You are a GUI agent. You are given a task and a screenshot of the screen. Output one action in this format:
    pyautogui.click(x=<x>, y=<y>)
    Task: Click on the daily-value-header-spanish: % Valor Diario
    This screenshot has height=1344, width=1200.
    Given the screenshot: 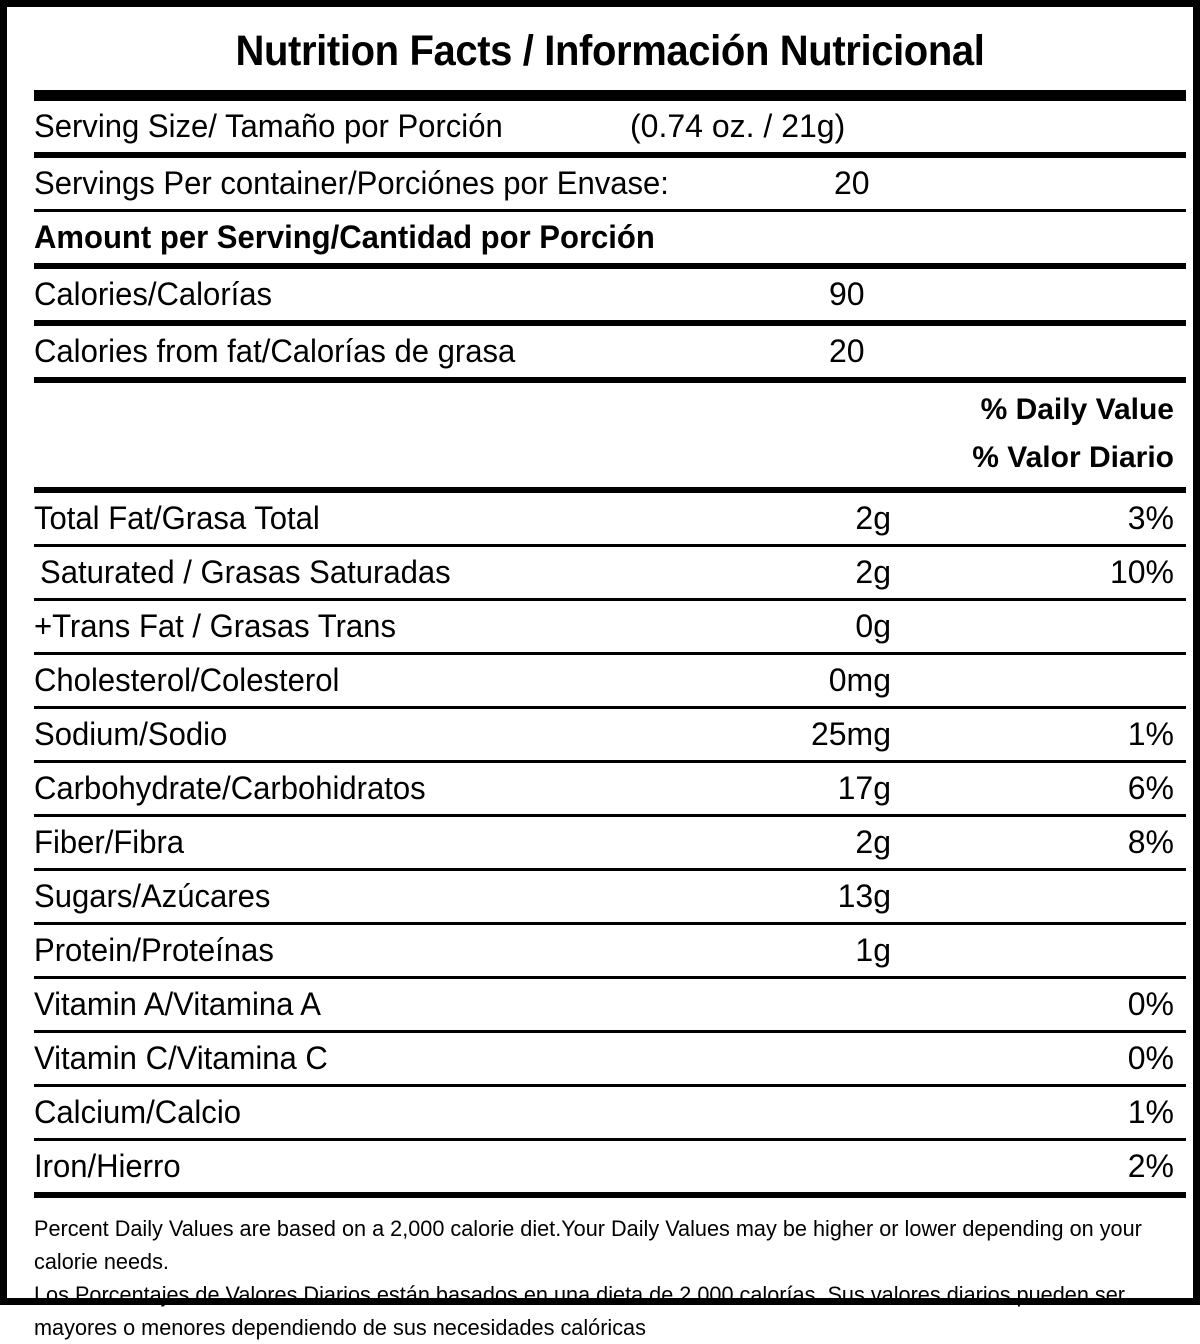 What is the action you would take?
    pyautogui.click(x=1073, y=457)
    